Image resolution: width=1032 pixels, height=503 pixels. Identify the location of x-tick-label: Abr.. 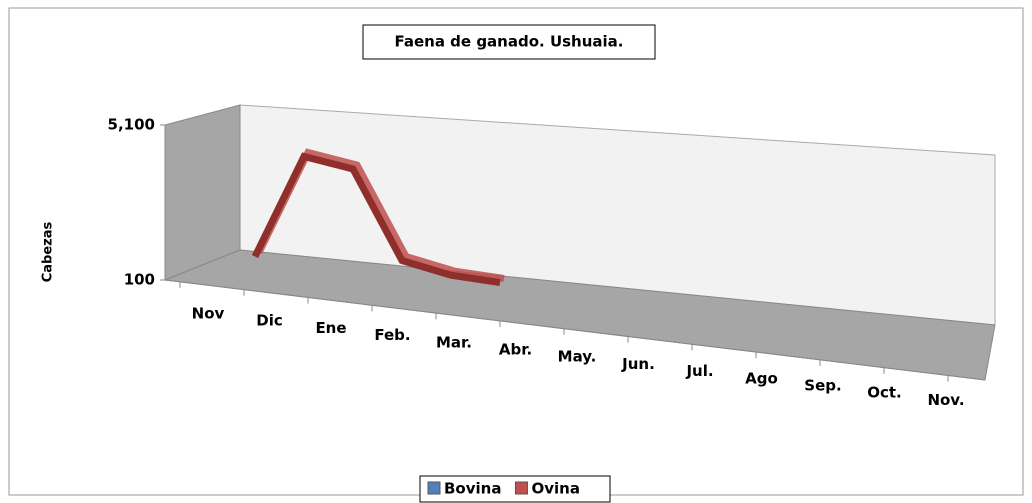
(515, 350).